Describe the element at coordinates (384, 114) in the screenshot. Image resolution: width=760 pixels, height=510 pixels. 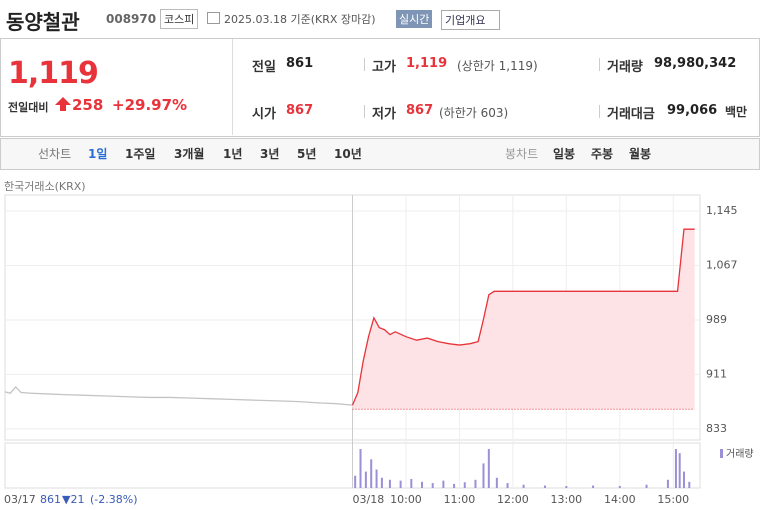
I see `cell-label: 저가` at that location.